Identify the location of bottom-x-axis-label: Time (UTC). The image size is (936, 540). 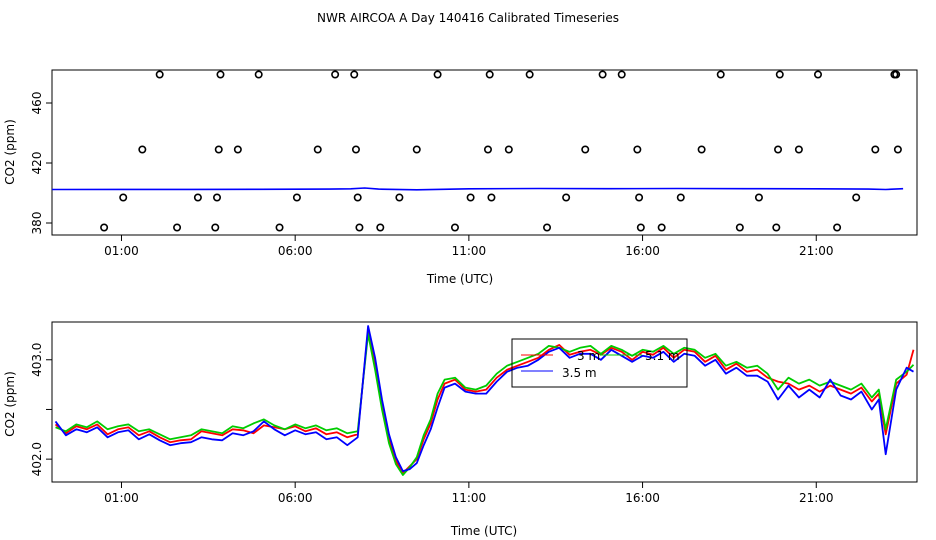
(483, 531).